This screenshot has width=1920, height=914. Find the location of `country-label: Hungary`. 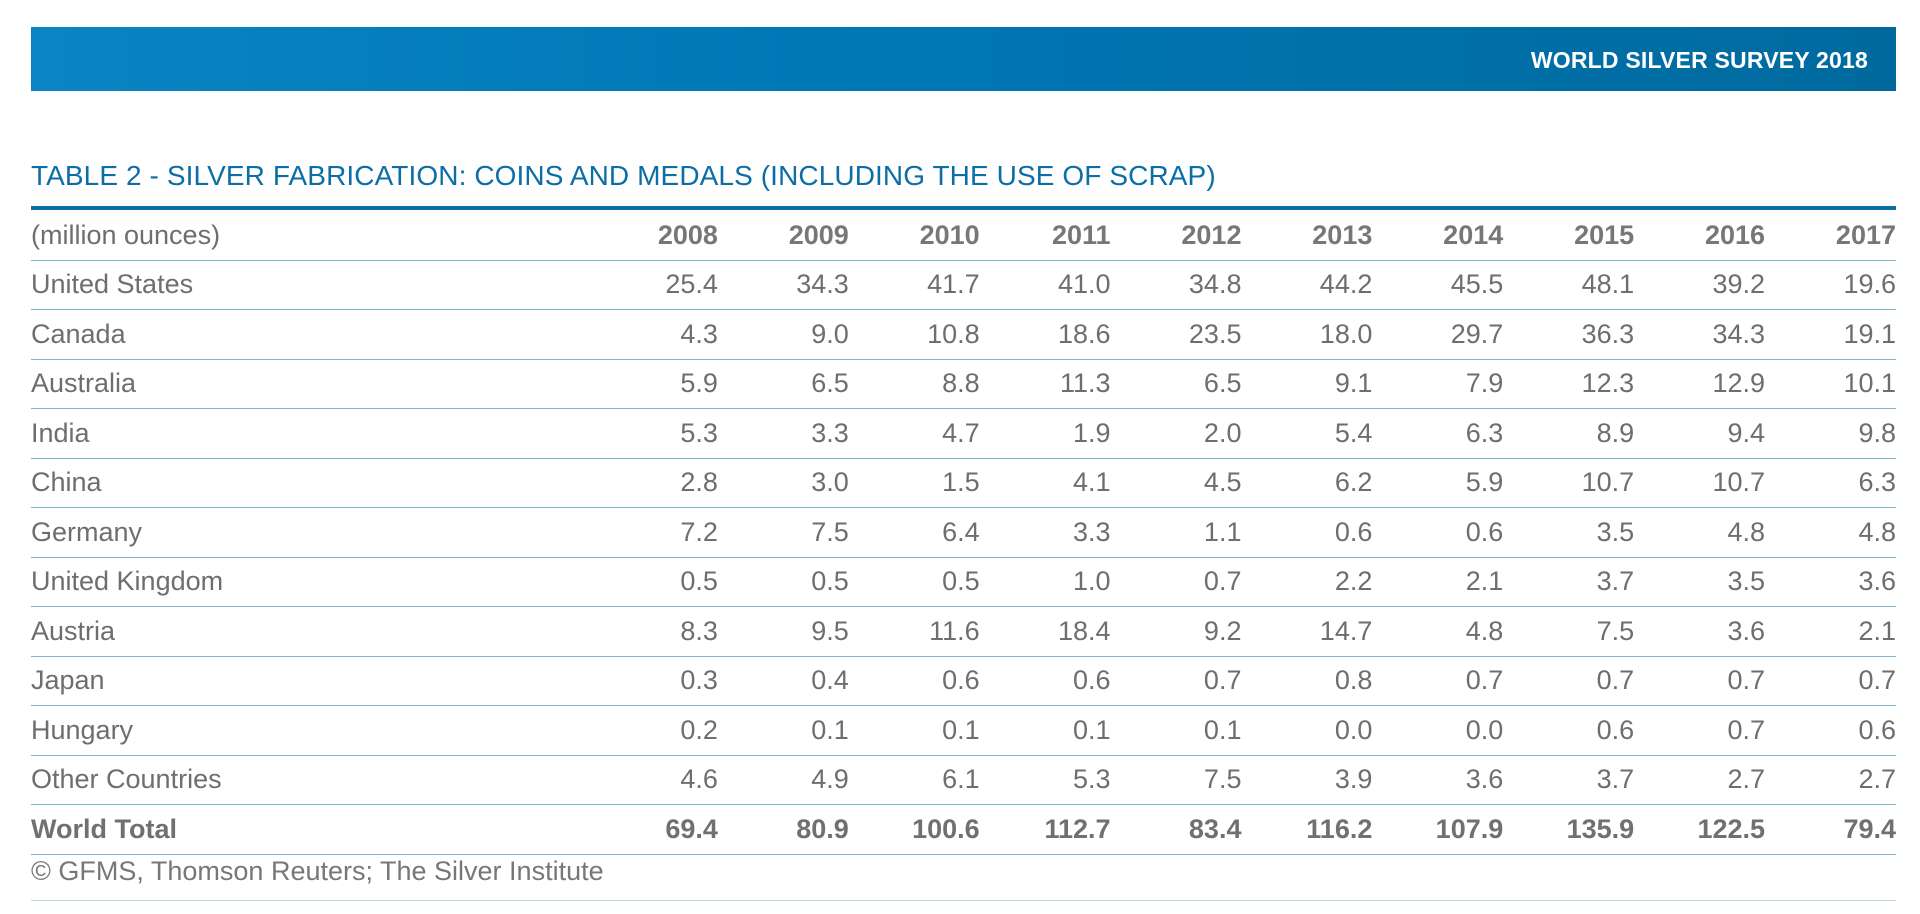

country-label: Hungary is located at coordinates (309, 730).